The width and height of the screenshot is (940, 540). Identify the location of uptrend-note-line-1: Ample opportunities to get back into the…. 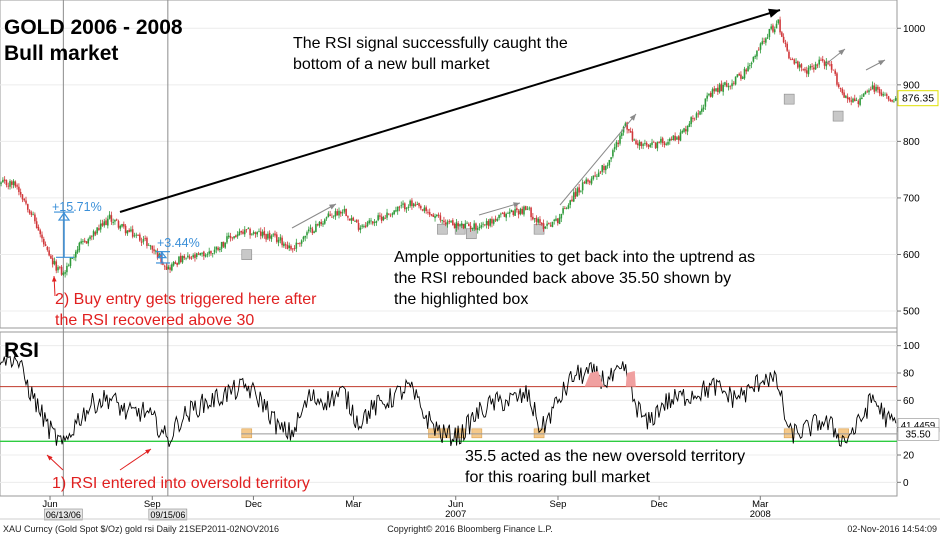
(574, 257).